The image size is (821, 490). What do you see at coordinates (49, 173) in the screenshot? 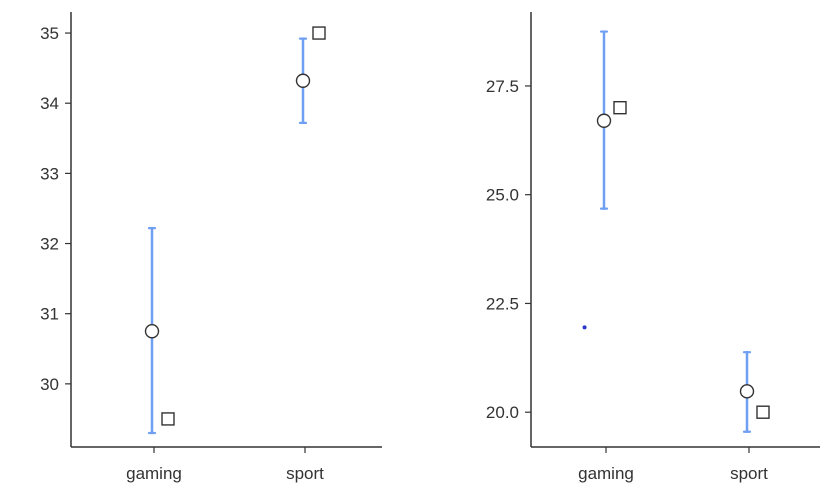
I see `y-tick-label: 33` at bounding box center [49, 173].